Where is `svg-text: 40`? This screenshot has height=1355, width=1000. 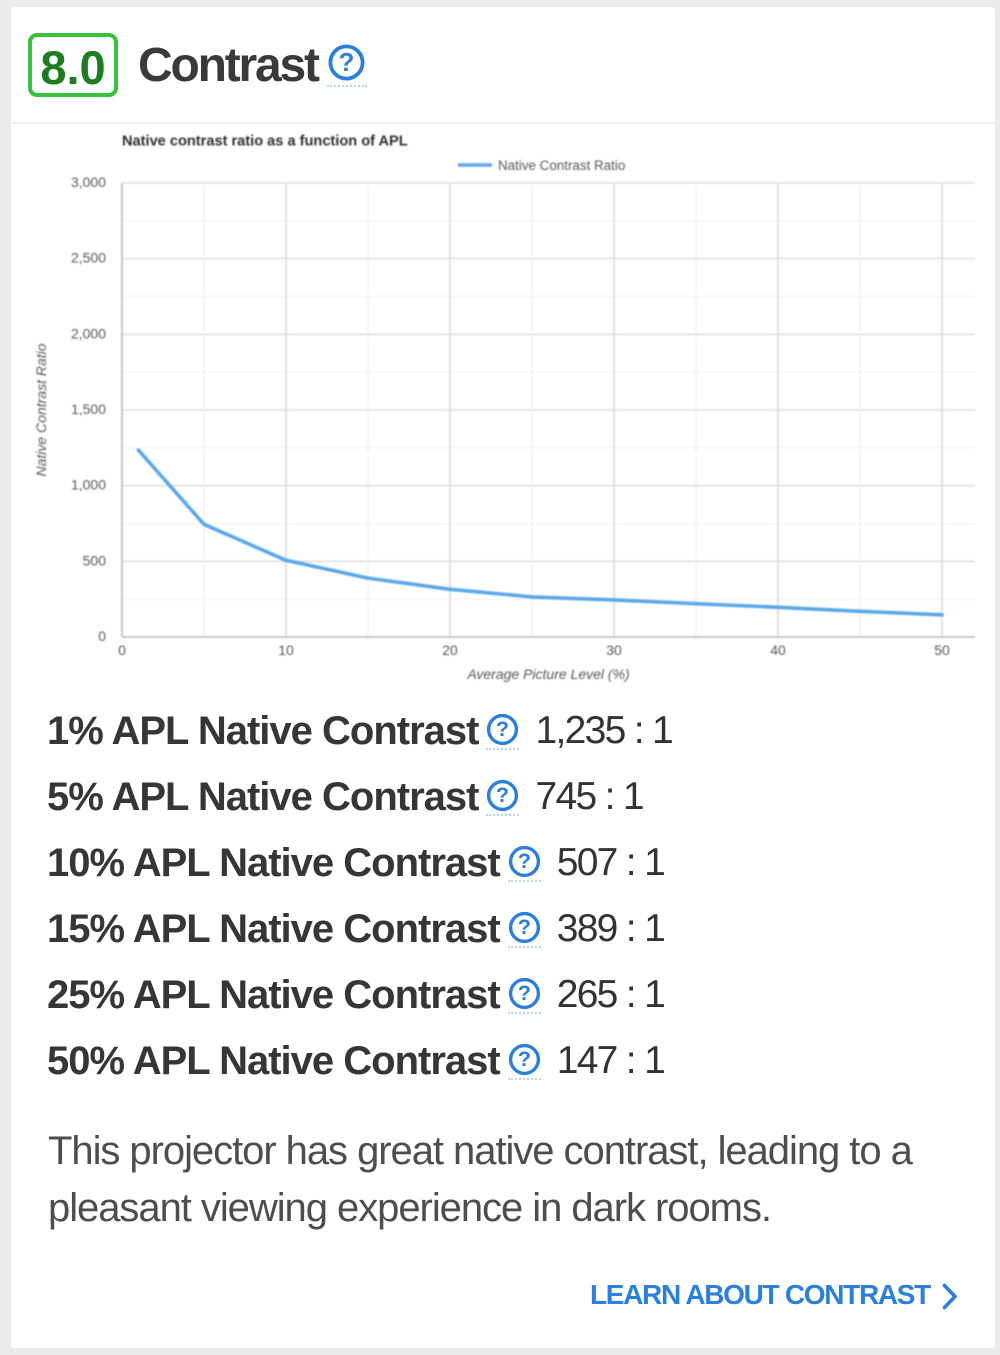 svg-text: 40 is located at coordinates (778, 650).